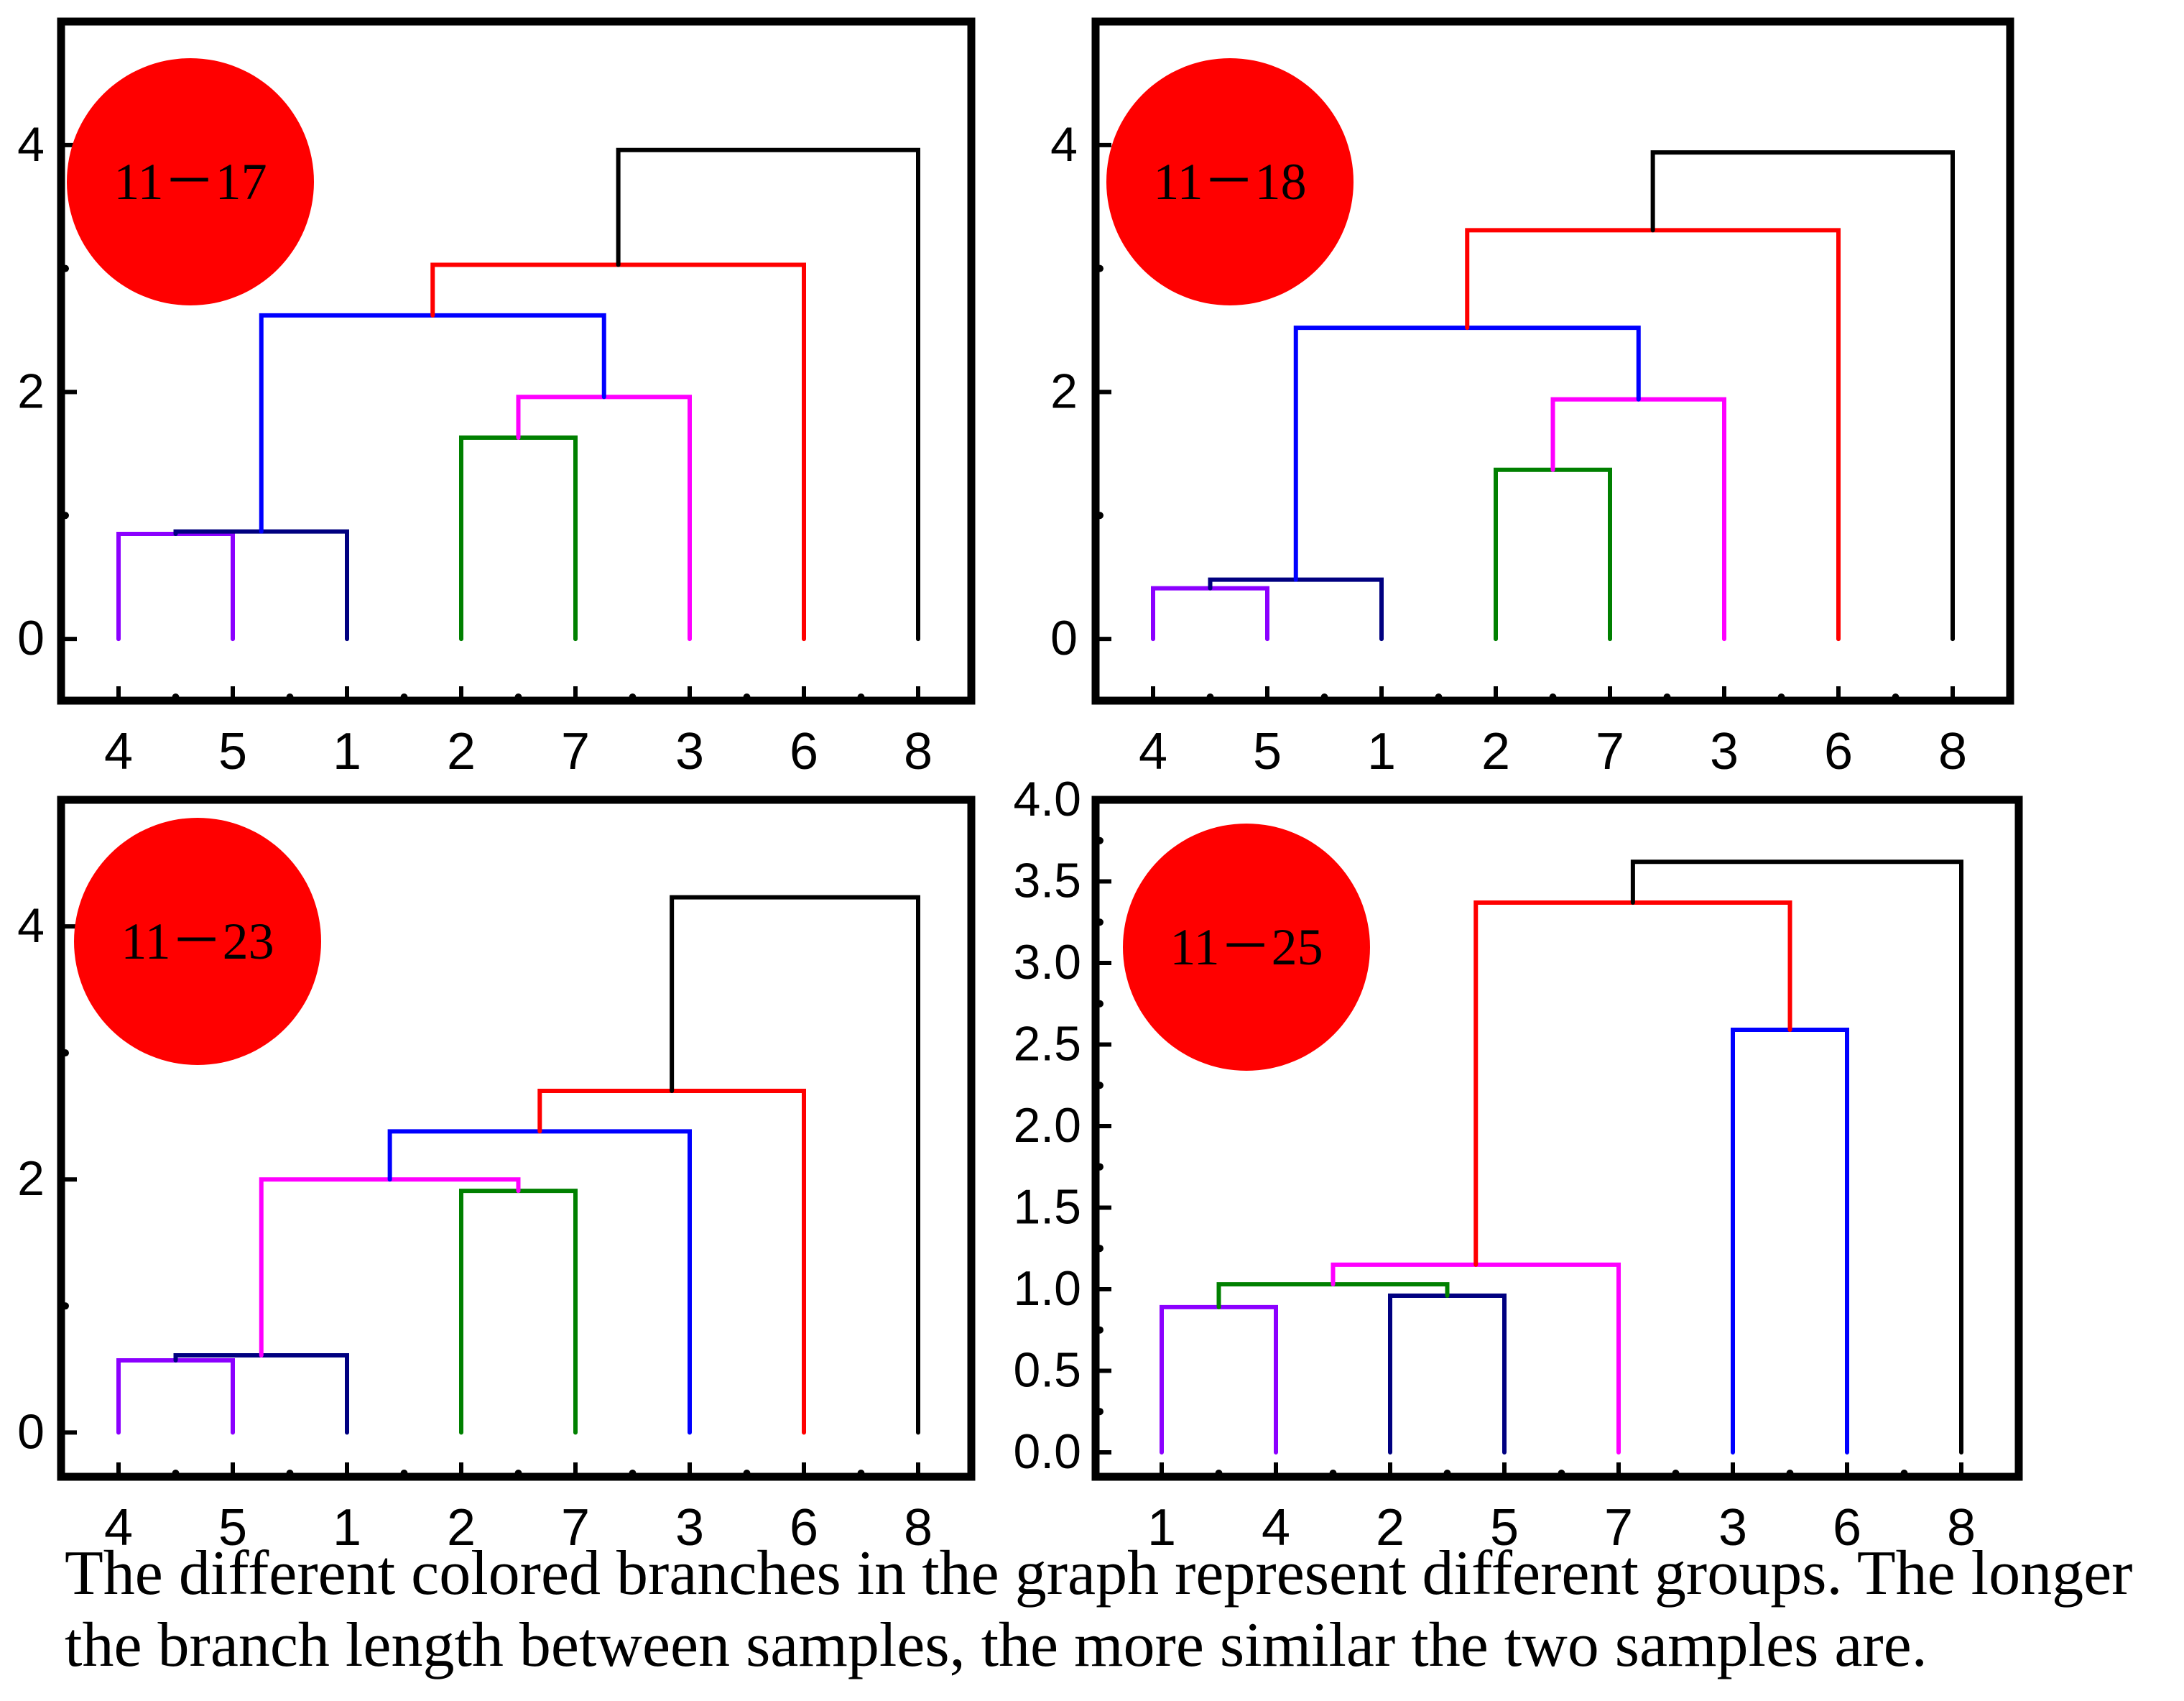  I want to click on y-tick-label: 2.5, so click(1047, 1044).